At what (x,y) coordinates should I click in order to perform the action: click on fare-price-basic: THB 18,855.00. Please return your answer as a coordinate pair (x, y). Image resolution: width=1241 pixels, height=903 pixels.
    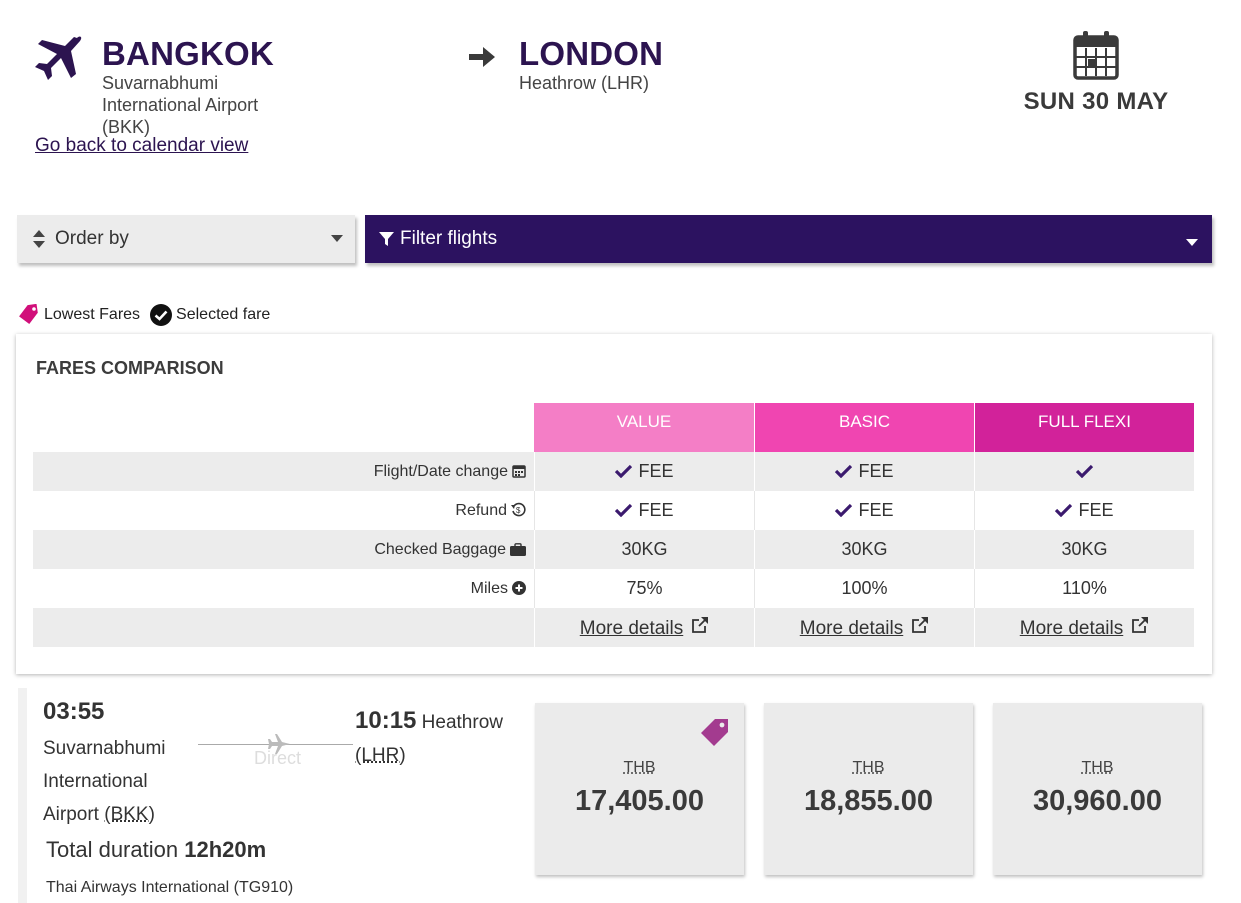
    Looking at the image, I should click on (868, 789).